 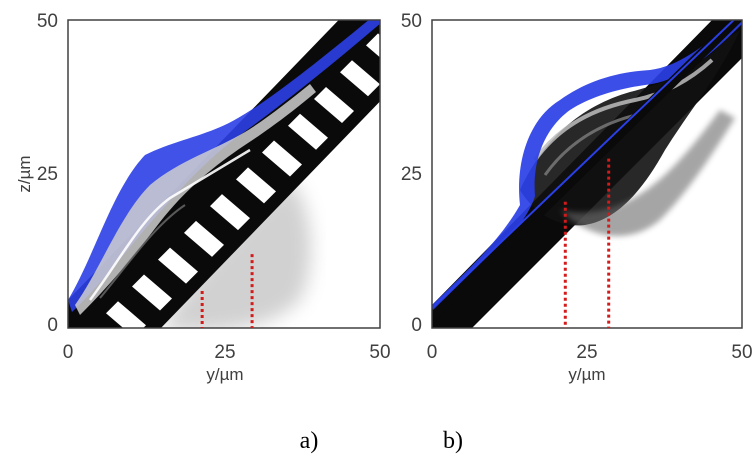 What do you see at coordinates (411, 21) in the screenshot?
I see `panel-b-ytick-50: 50` at bounding box center [411, 21].